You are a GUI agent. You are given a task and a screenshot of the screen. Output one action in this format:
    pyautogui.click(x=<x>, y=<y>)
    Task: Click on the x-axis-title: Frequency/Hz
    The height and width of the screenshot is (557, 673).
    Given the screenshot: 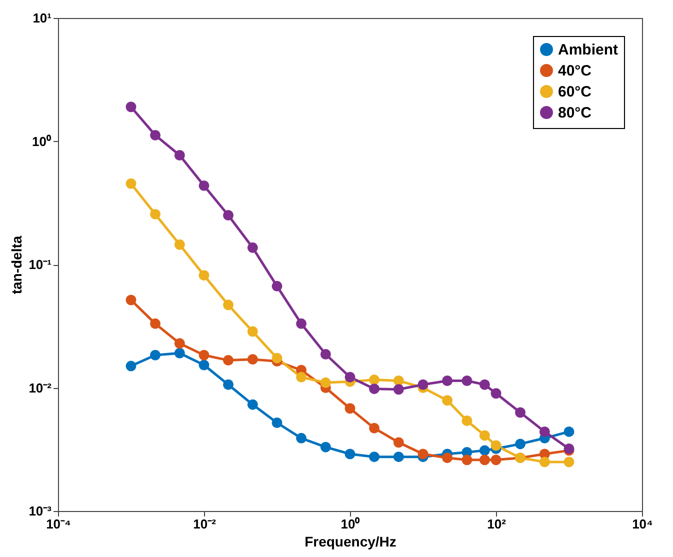 What is the action you would take?
    pyautogui.click(x=350, y=542)
    